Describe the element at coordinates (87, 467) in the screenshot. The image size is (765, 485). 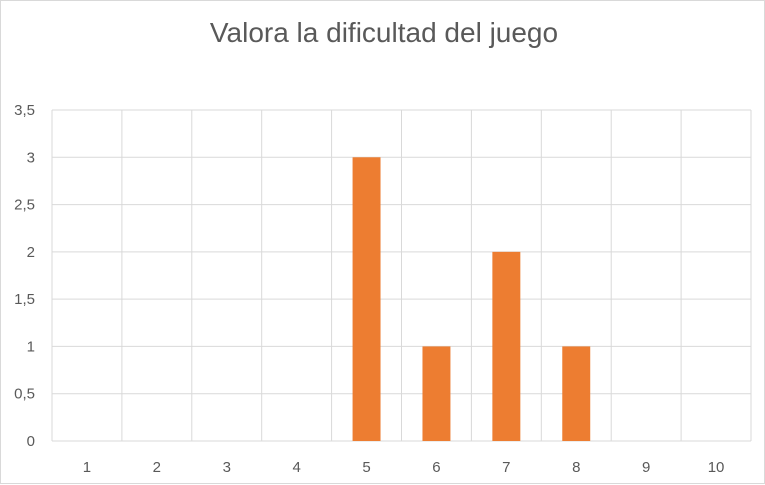
I see `x-tick-label: 1` at that location.